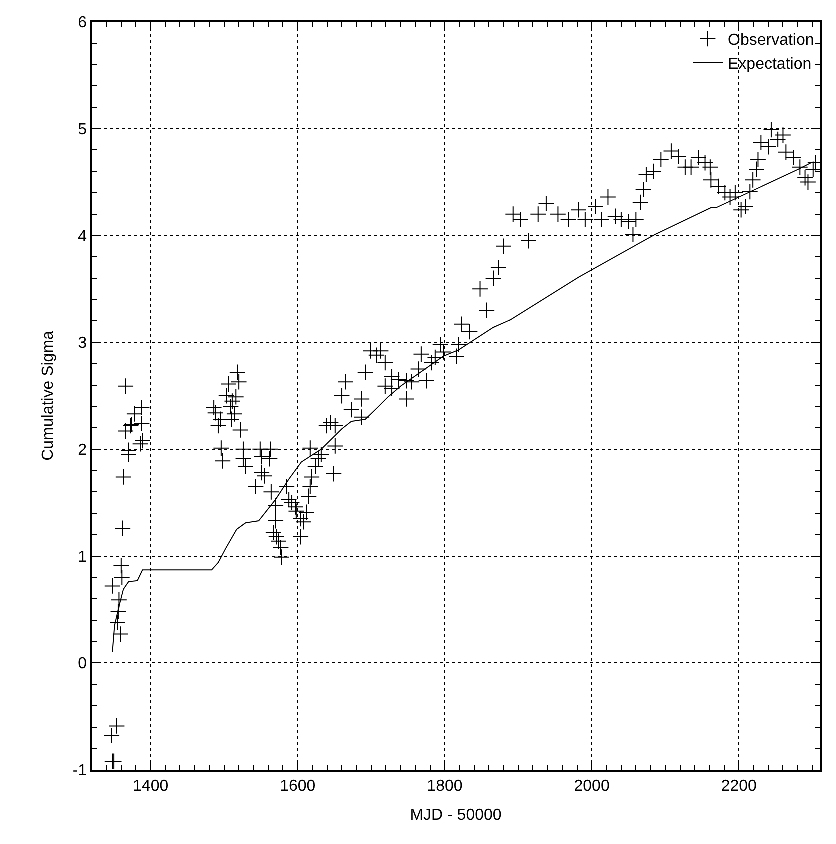 Image resolution: width=836 pixels, height=844 pixels. Describe the element at coordinates (298, 786) in the screenshot. I see `x-tick-label: 1600` at that location.